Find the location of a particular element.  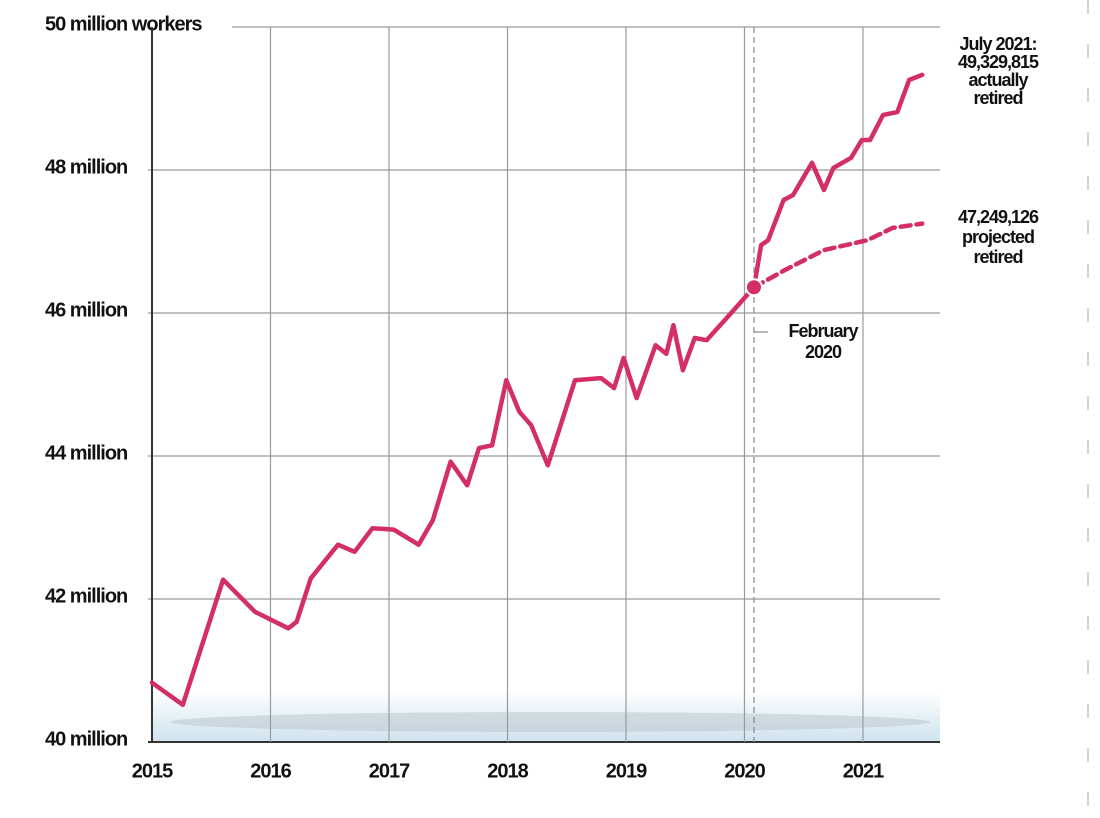

x-tick-label: 2021 is located at coordinates (863, 771).